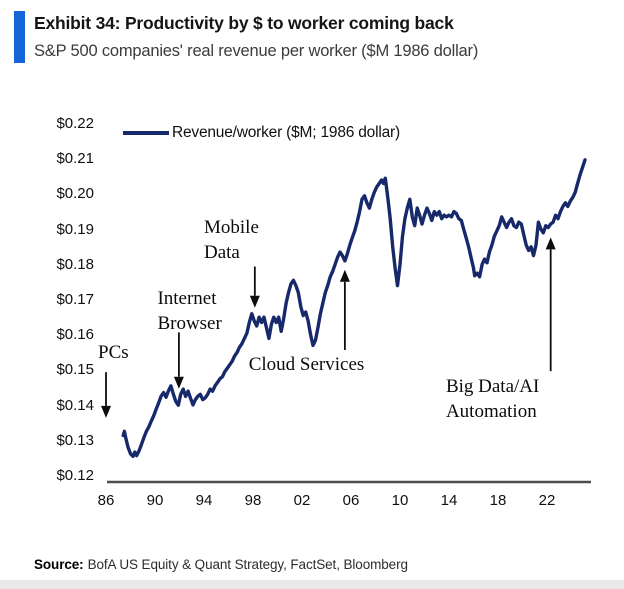 The width and height of the screenshot is (624, 589). What do you see at coordinates (178, 382) in the screenshot?
I see `annotation-arrow-head-internet-browser` at bounding box center [178, 382].